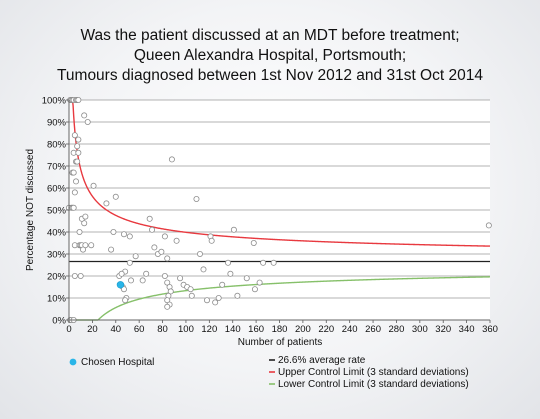 Image resolution: width=540 pixels, height=419 pixels. What do you see at coordinates (322, 360) in the screenshot?
I see `legend-line-label: 26.6% average rate` at bounding box center [322, 360].